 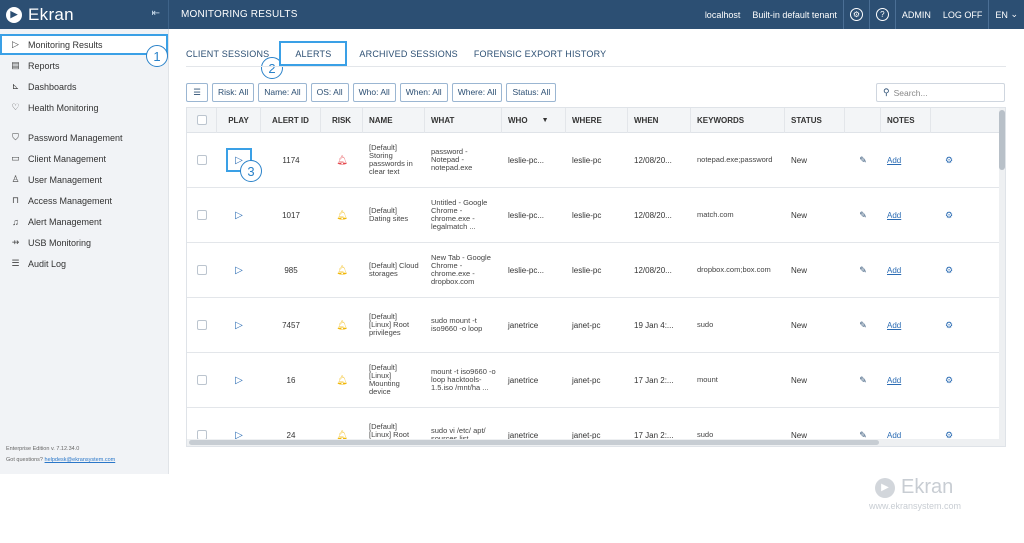 What do you see at coordinates (228, 53) in the screenshot?
I see `tab-client-sessions: CLIENT SESSIONS` at bounding box center [228, 53].